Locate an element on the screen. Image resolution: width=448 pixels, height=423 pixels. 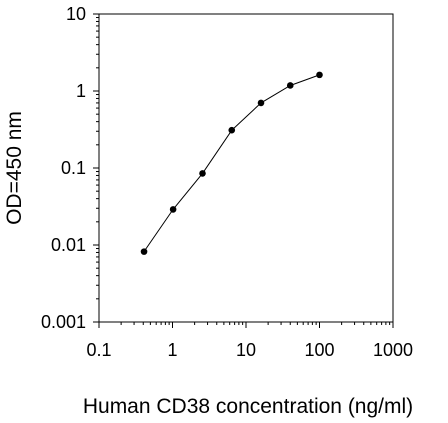
y-tick-label: 0.001 is located at coordinates (63, 322).